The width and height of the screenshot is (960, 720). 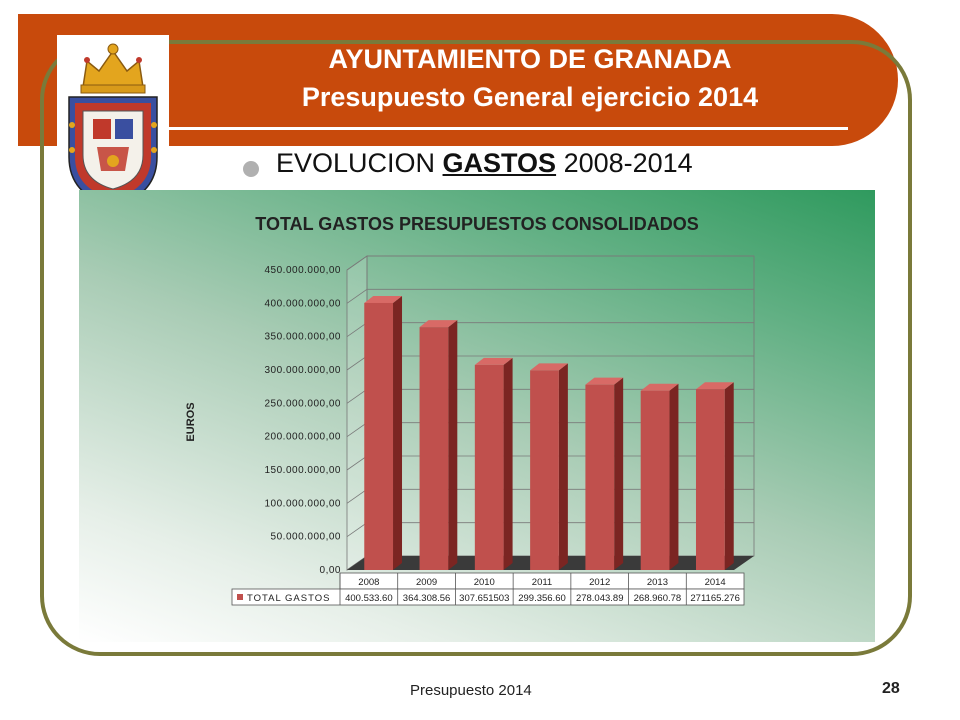 What do you see at coordinates (302, 437) in the screenshot?
I see `y-tick-label: 200.000.000,00` at bounding box center [302, 437].